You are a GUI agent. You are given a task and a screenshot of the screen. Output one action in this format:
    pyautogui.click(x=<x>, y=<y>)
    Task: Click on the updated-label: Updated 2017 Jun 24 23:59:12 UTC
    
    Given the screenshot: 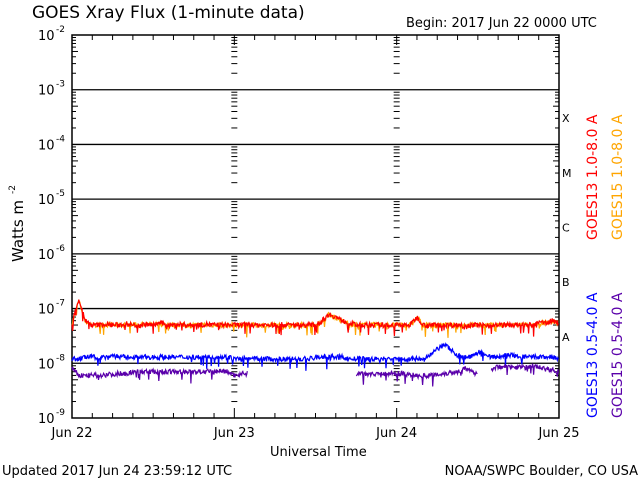 What is the action you would take?
    pyautogui.click(x=117, y=471)
    